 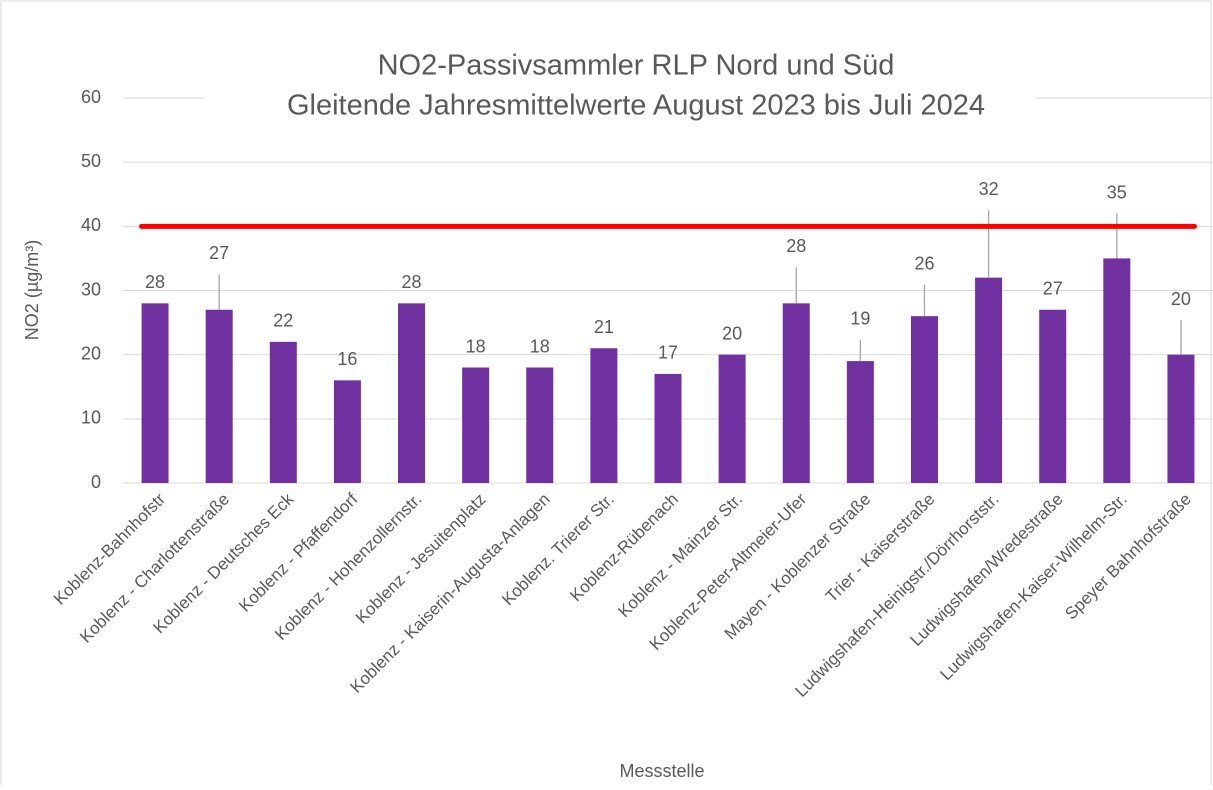 I want to click on data-label: 32, so click(x=989, y=189).